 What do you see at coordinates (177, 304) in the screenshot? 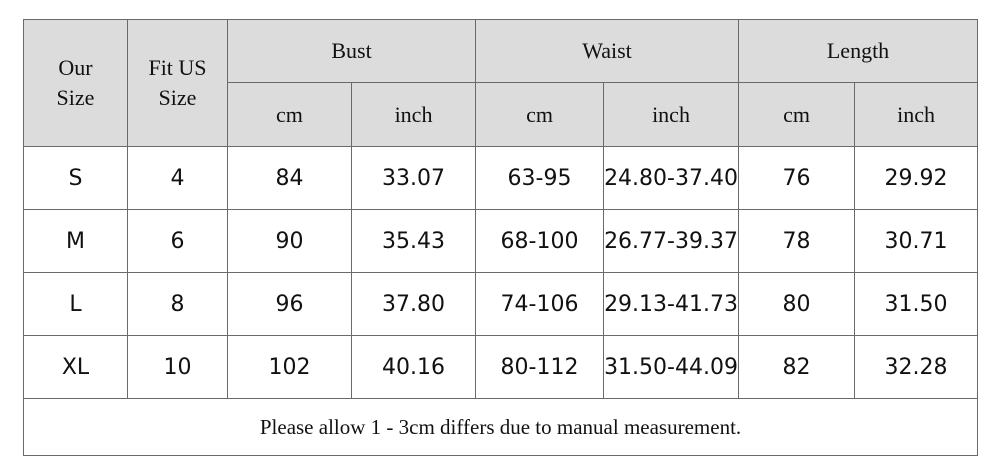
I see `table-cell: 8` at bounding box center [177, 304].